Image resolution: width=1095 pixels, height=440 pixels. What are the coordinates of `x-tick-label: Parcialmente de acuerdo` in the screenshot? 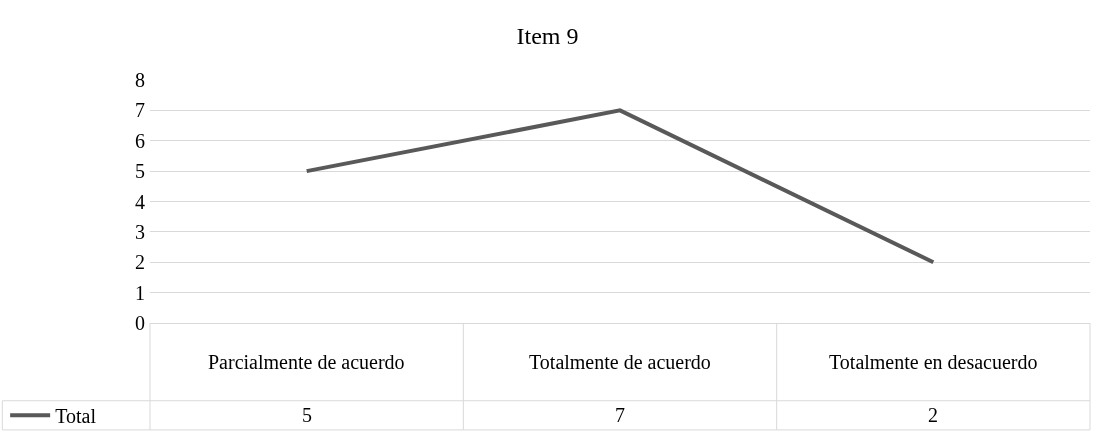 It's located at (306, 362).